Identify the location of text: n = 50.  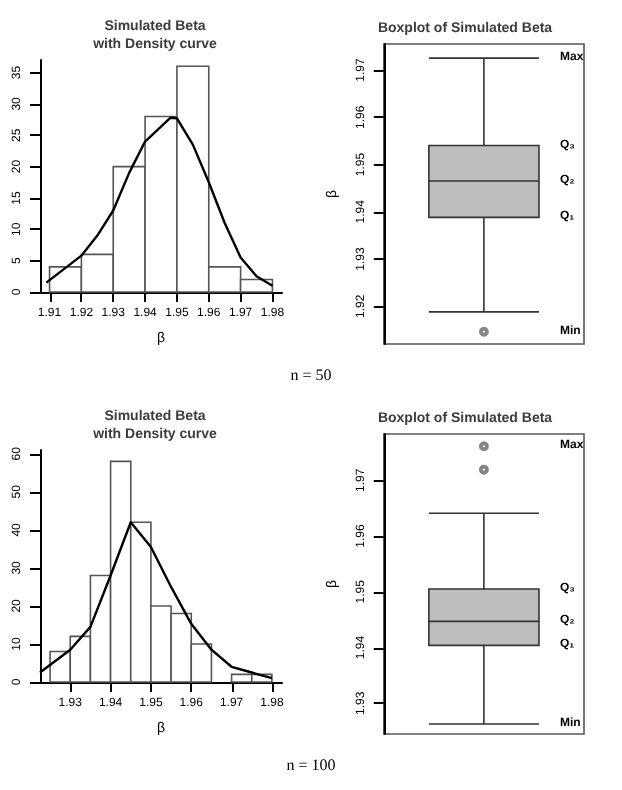
(311, 376).